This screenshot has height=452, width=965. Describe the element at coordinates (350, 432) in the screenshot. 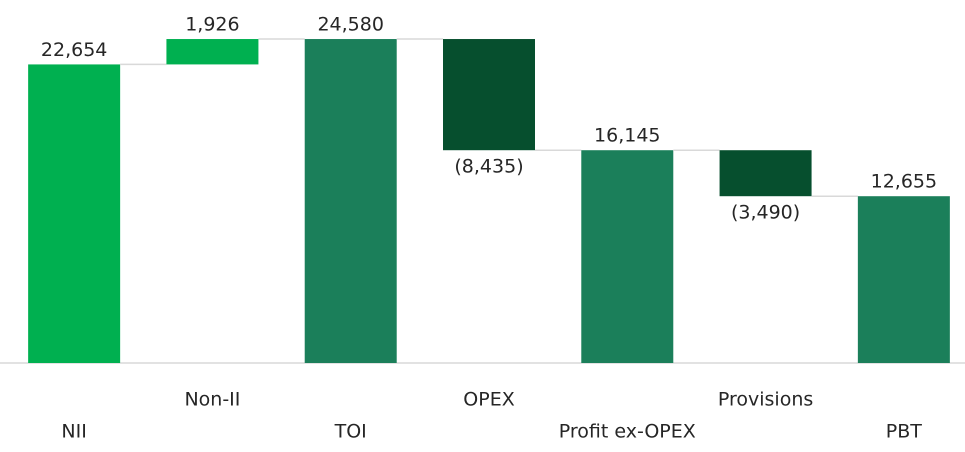

I see `x-tick-label: TOI` at that location.